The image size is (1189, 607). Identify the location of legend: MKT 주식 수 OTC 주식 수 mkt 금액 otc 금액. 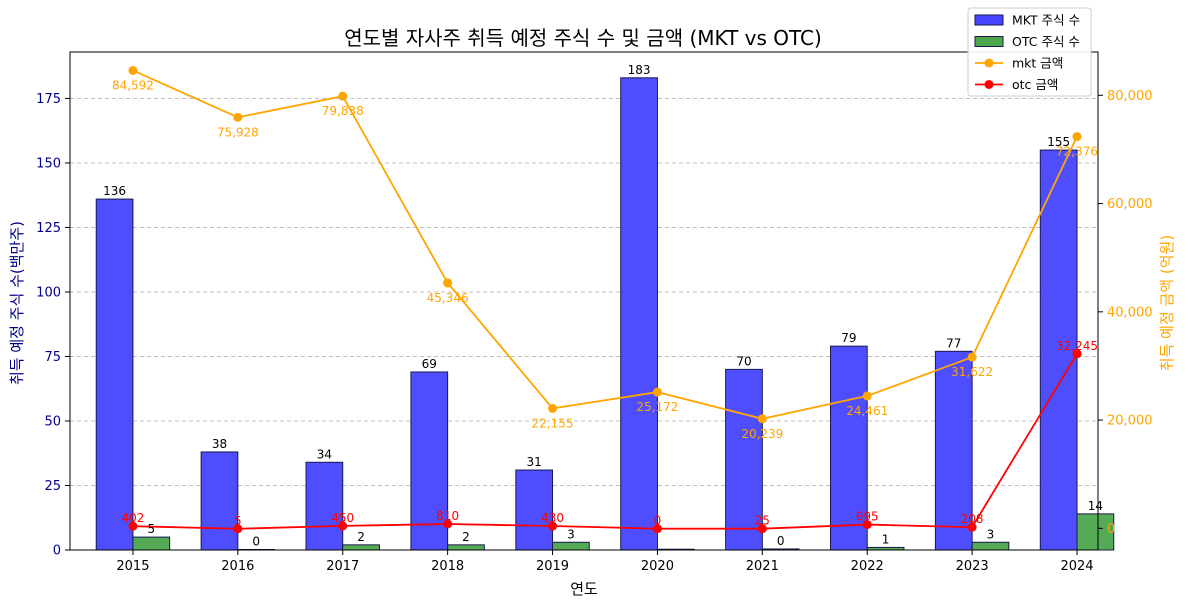
(1029, 52).